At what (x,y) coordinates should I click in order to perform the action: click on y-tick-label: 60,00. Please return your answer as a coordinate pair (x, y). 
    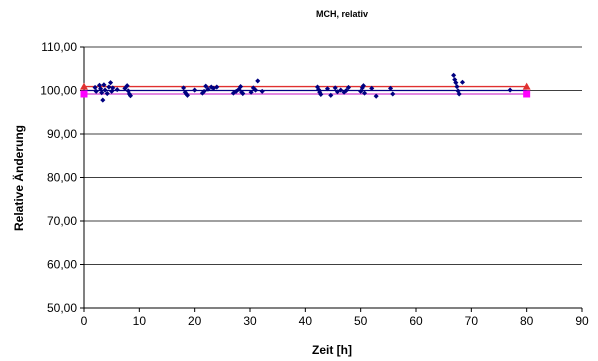
    Looking at the image, I should click on (62, 265).